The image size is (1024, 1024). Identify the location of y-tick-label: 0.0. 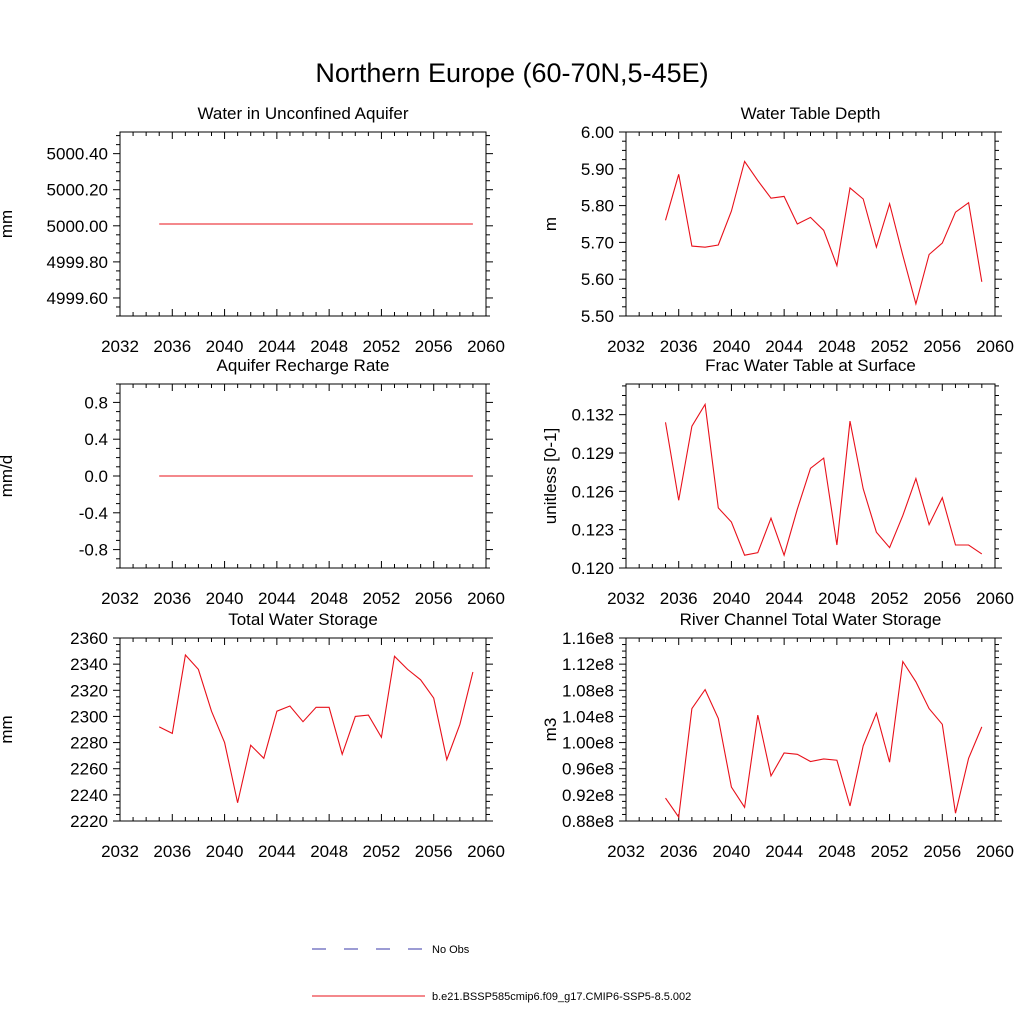
(96, 476).